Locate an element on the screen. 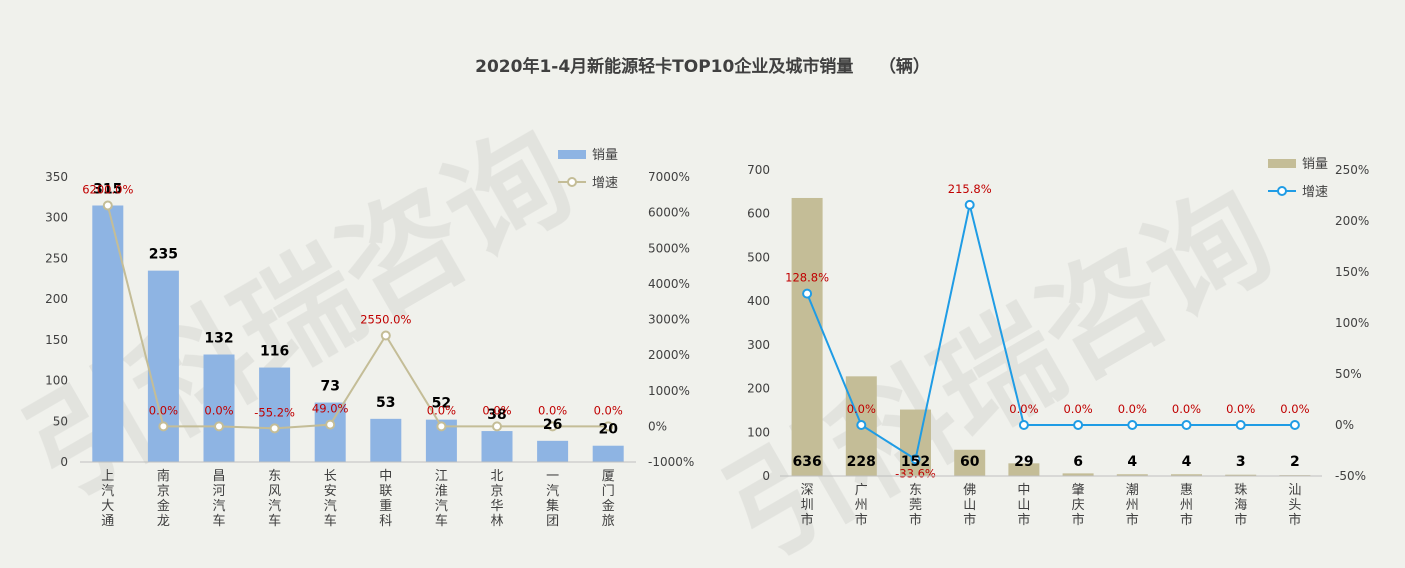  x-tick-label: 厦 is located at coordinates (608, 476).